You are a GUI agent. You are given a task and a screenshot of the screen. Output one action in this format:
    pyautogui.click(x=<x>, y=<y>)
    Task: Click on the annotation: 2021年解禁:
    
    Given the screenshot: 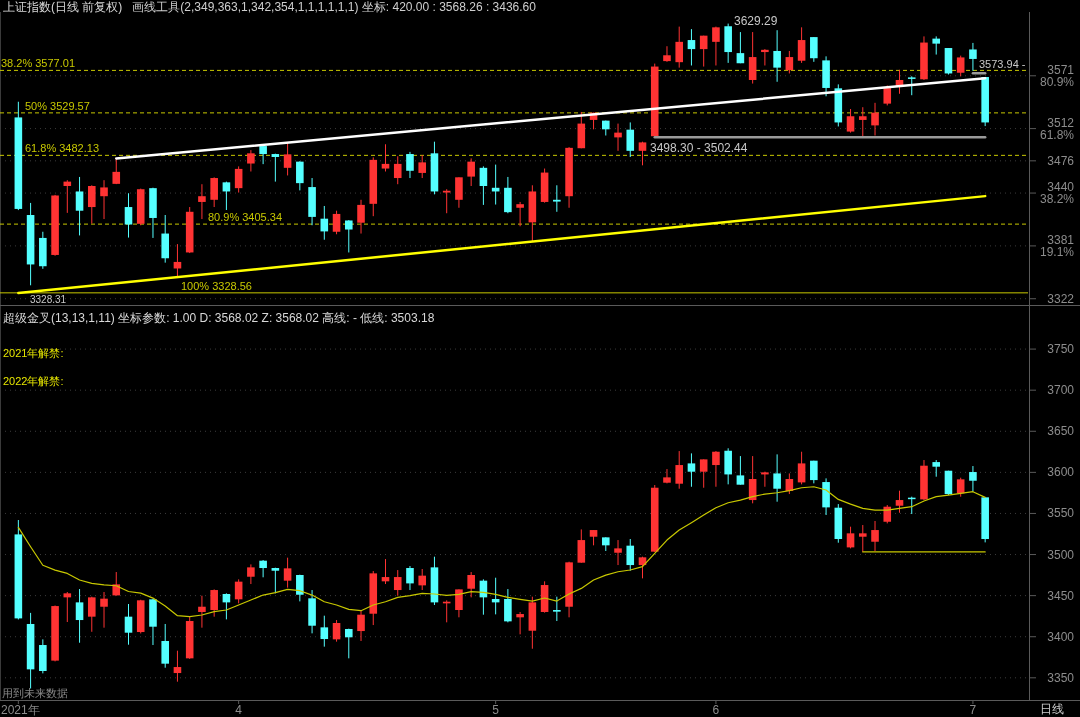 What is the action you would take?
    pyautogui.click(x=33, y=353)
    